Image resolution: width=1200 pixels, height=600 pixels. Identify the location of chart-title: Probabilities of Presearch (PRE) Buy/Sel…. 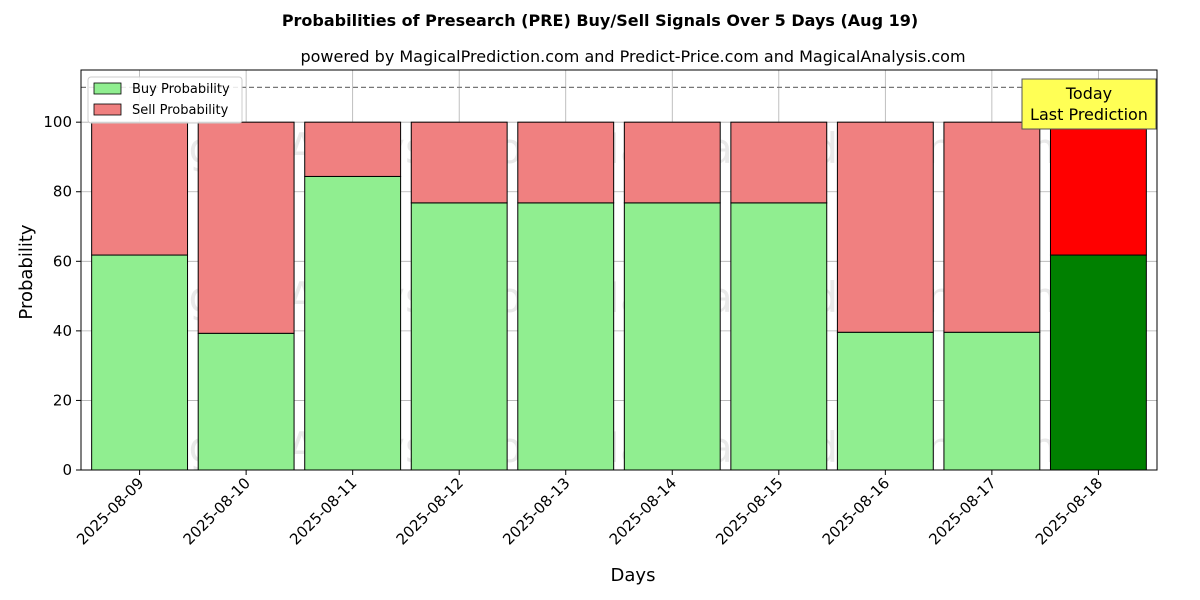
(600, 20).